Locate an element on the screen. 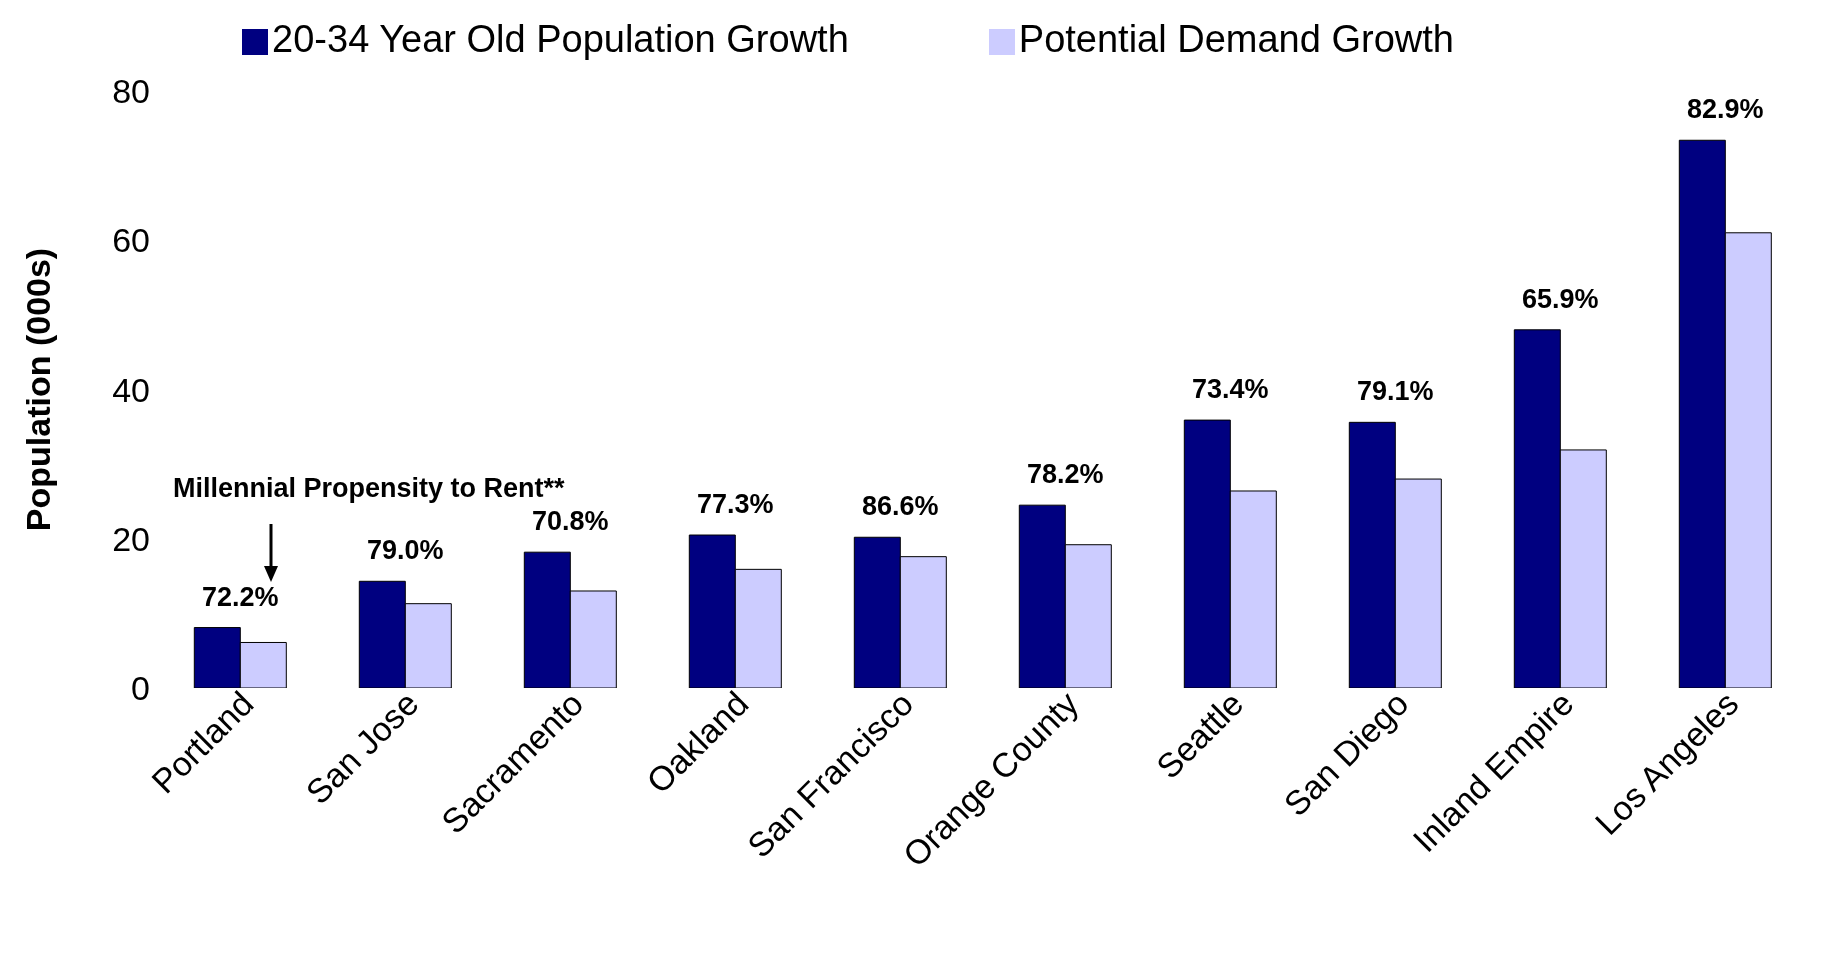 The image size is (1841, 961). y-tick-label: 60 is located at coordinates (131, 240).